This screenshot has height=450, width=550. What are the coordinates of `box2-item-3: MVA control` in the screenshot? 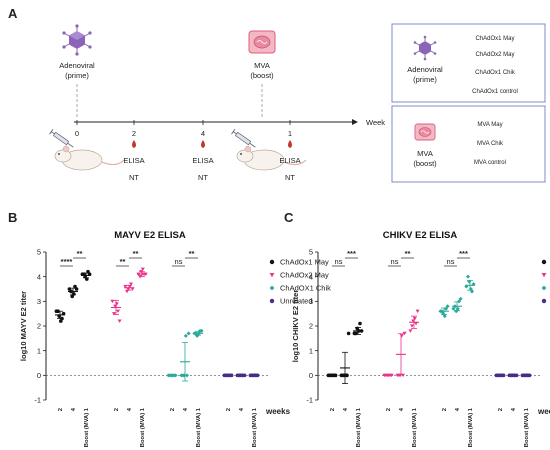 It's located at (490, 163).